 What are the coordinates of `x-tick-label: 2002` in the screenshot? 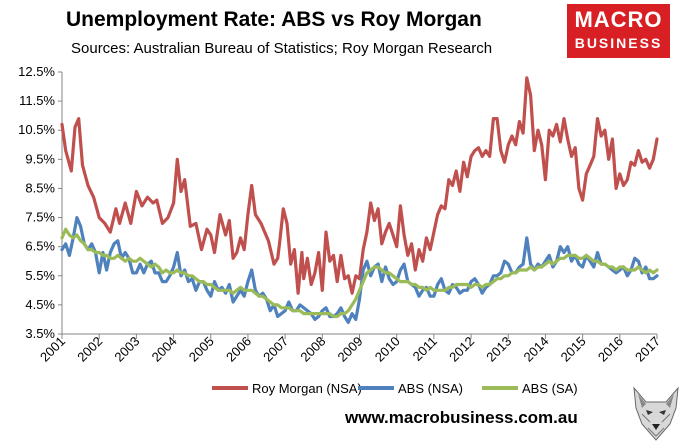 It's located at (89, 349).